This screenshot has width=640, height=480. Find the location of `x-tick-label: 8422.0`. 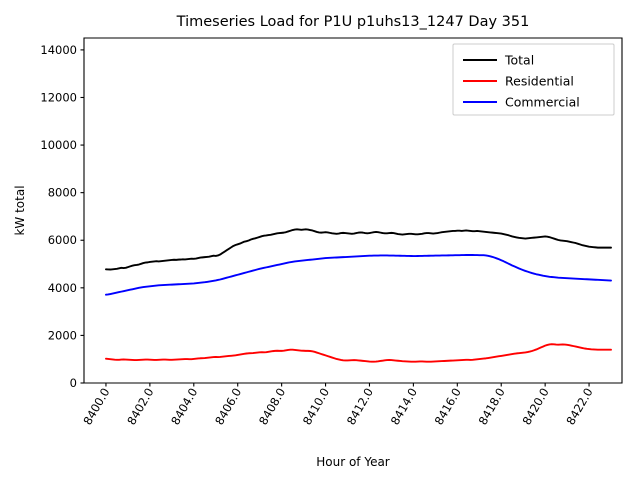

x-tick-label: 8422.0 is located at coordinates (579, 407).